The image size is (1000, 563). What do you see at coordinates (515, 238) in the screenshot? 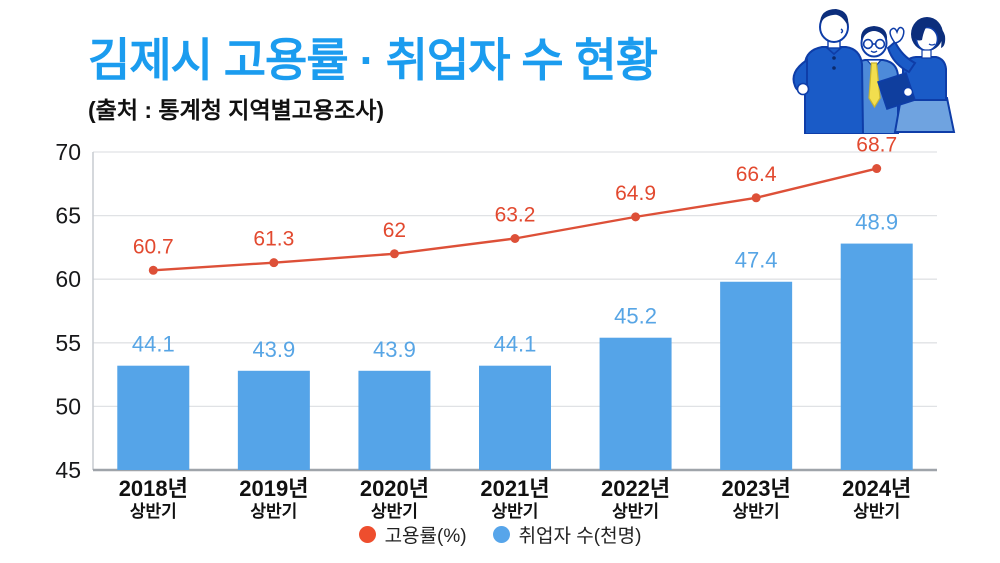
I see `line-point-2021년` at bounding box center [515, 238].